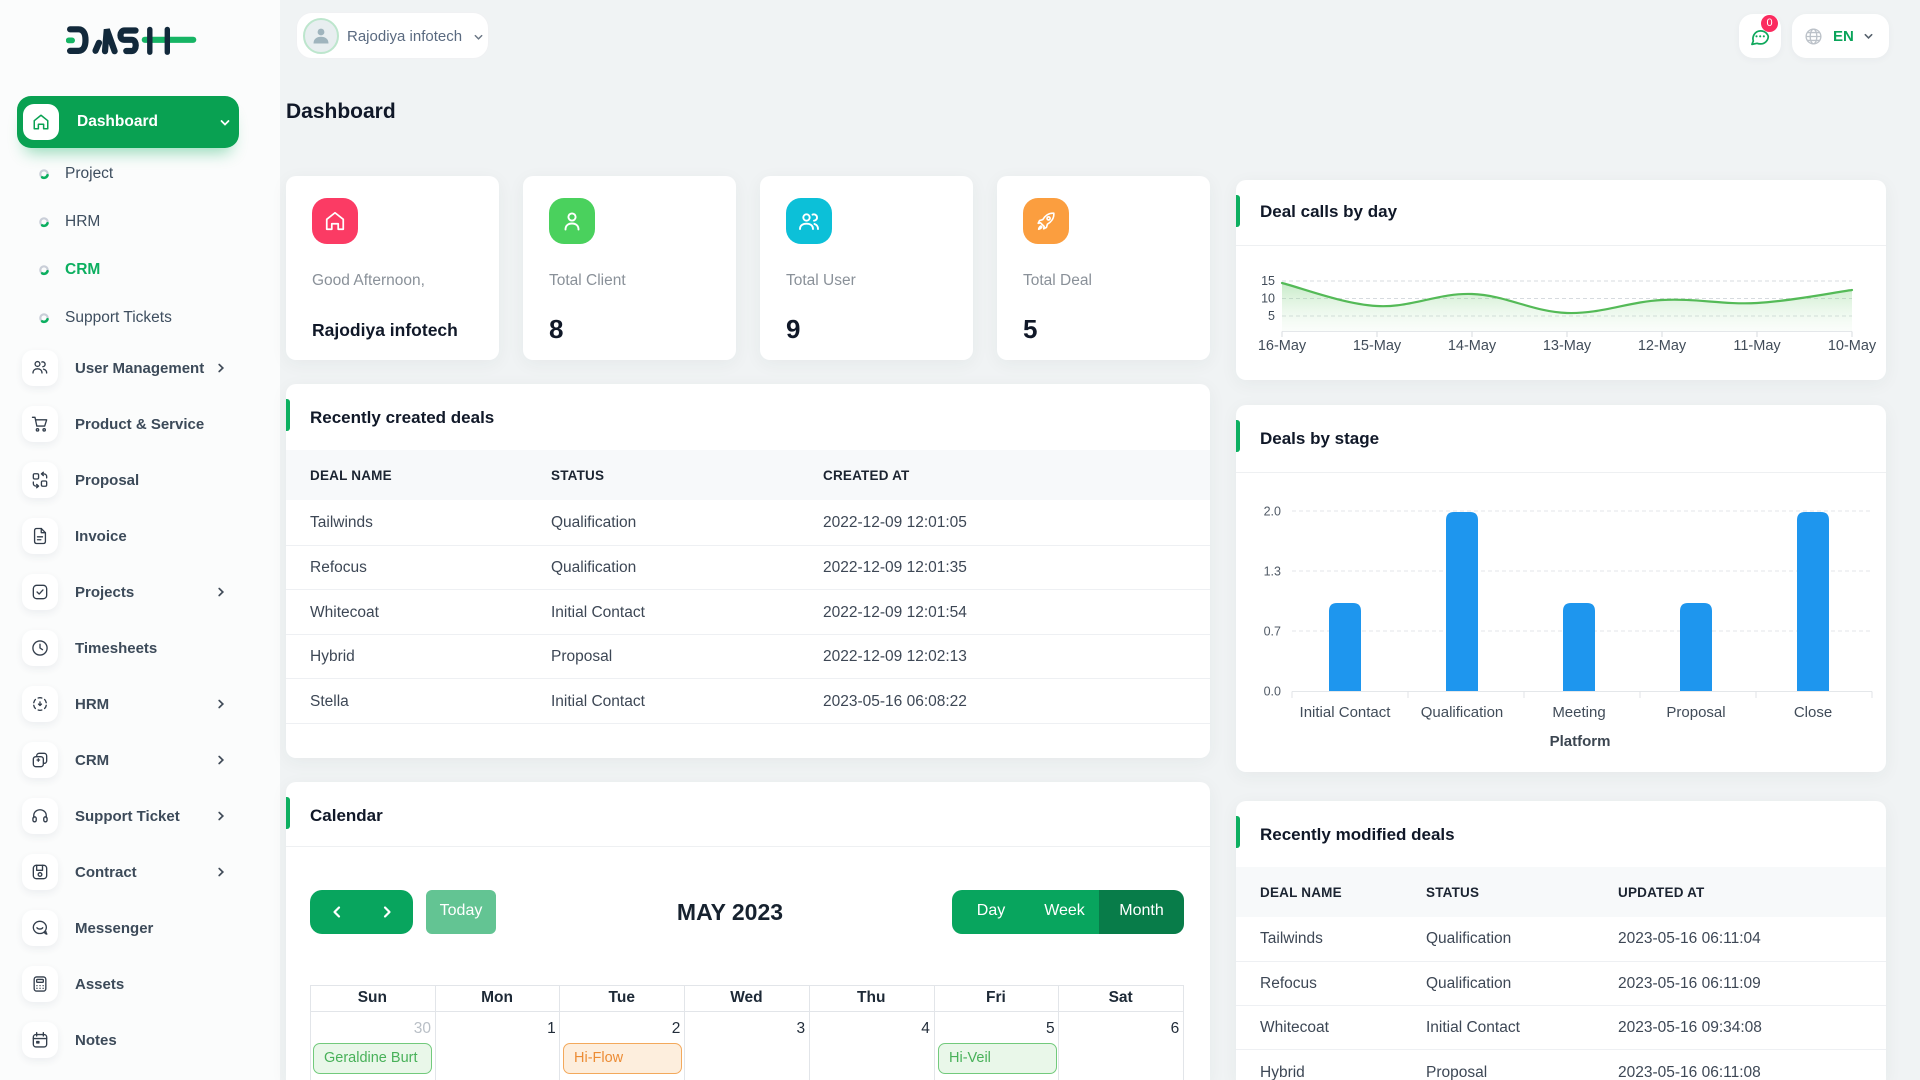 The image size is (1920, 1080). I want to click on svg-text: 2.0, so click(1272, 511).